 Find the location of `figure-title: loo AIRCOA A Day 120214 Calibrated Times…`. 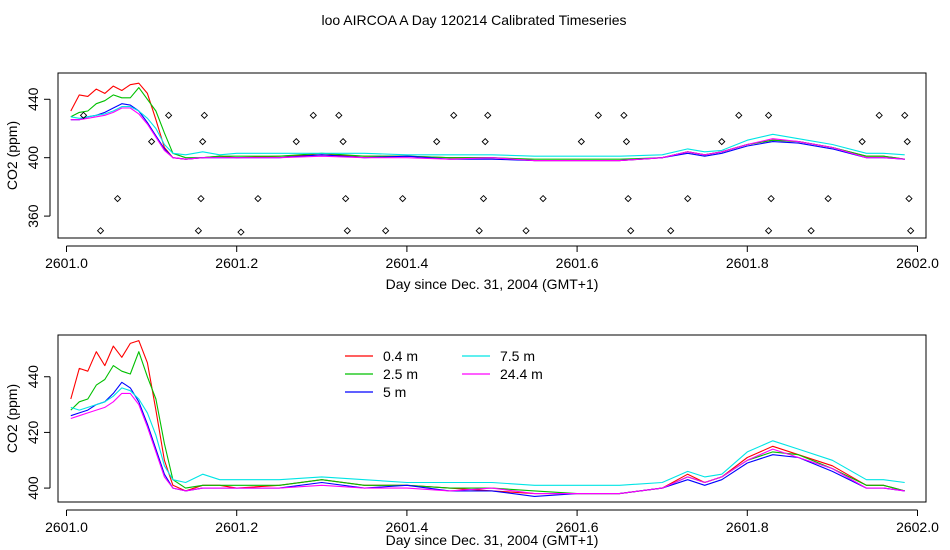

figure-title: loo AIRCOA A Day 120214 Calibrated Times… is located at coordinates (473, 20).